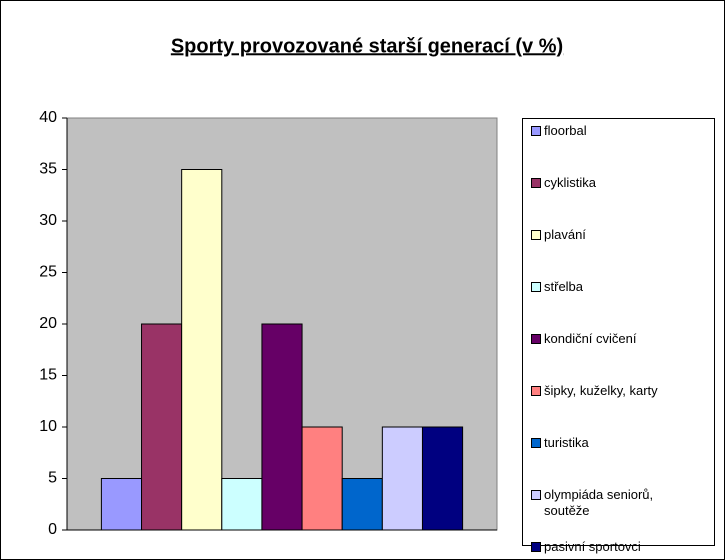 The width and height of the screenshot is (725, 560). Describe the element at coordinates (621, 183) in the screenshot. I see `legend-item: cyklistika` at that location.